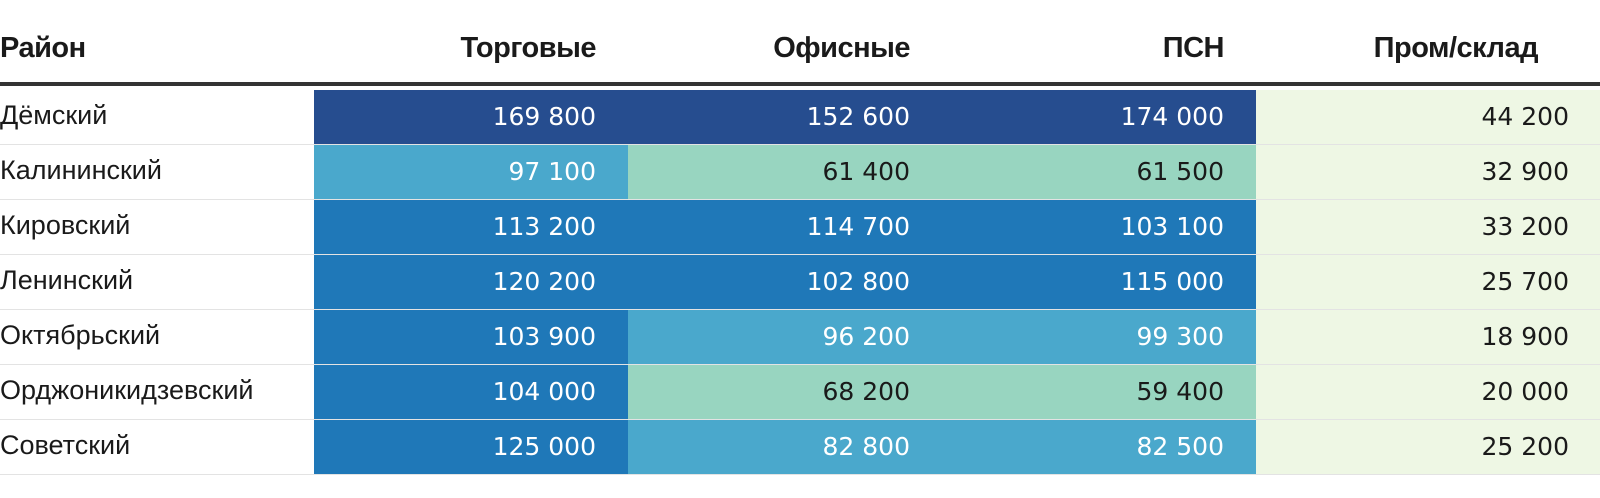 The image size is (1600, 498). Describe the element at coordinates (1428, 172) in the screenshot. I see `heatmap-cell: 32 900` at that location.